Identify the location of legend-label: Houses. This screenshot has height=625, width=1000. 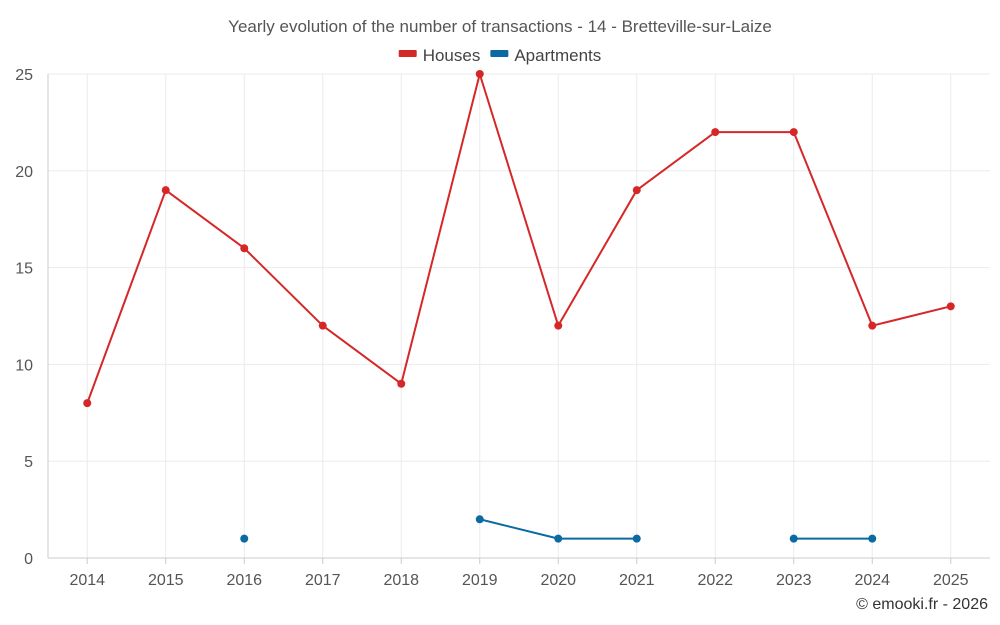
(452, 55).